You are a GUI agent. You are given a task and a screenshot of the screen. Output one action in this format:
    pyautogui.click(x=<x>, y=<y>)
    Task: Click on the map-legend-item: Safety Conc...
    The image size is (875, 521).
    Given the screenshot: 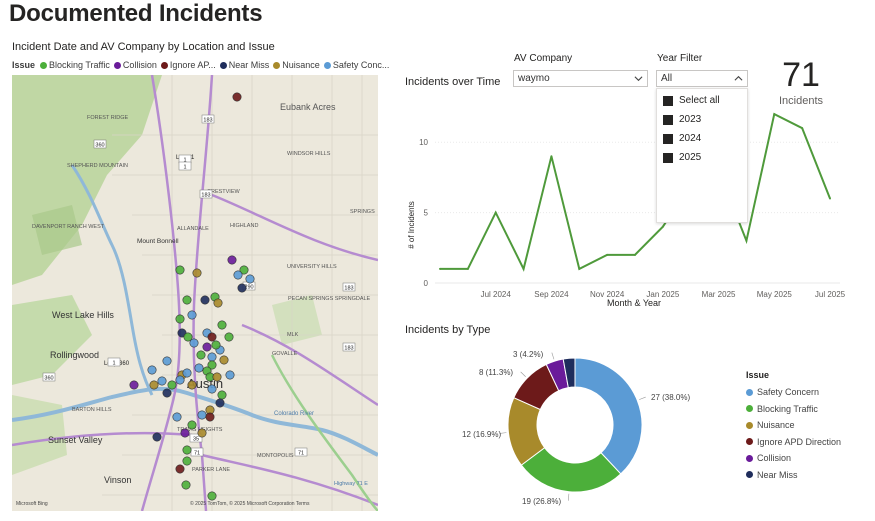 What is the action you would take?
    pyautogui.click(x=356, y=65)
    